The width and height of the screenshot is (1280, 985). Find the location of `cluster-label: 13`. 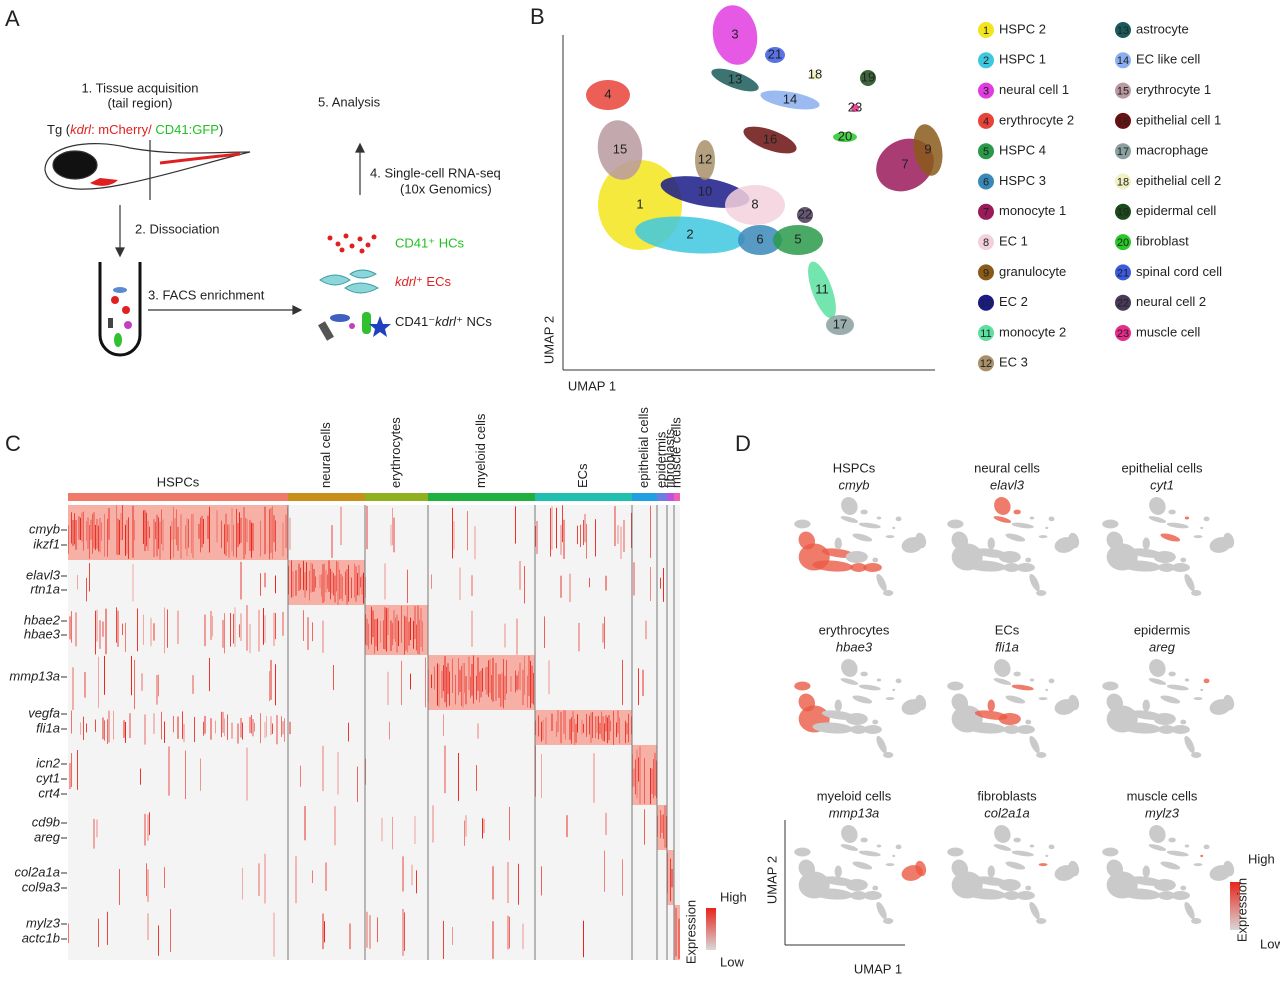

cluster-label: 13 is located at coordinates (735, 78).